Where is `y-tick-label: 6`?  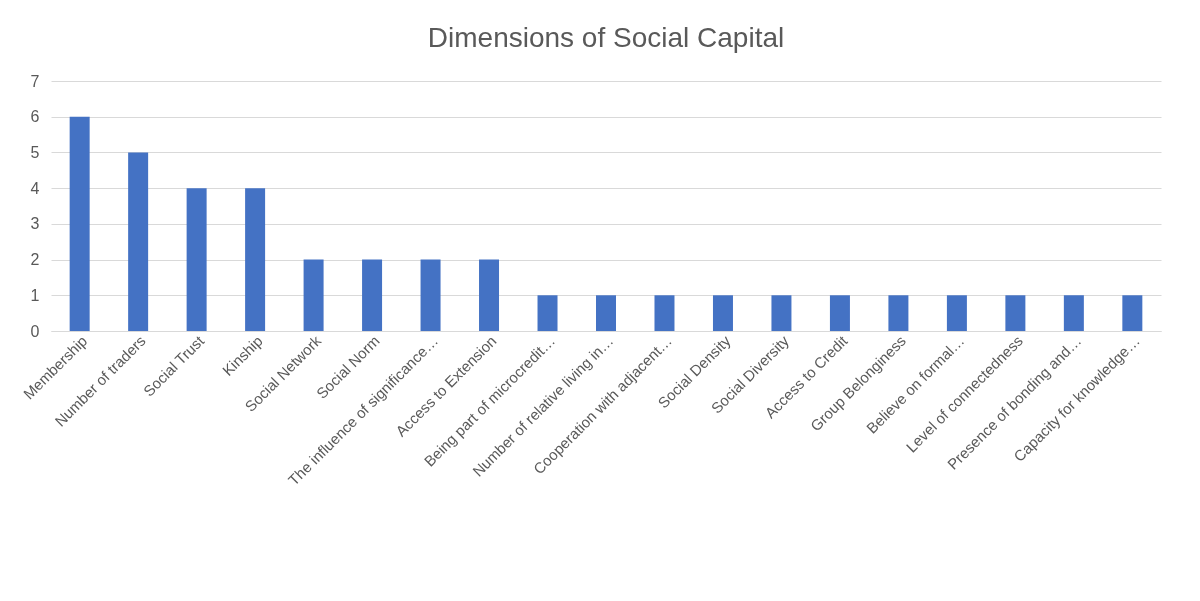 y-tick-label: 6 is located at coordinates (35, 117).